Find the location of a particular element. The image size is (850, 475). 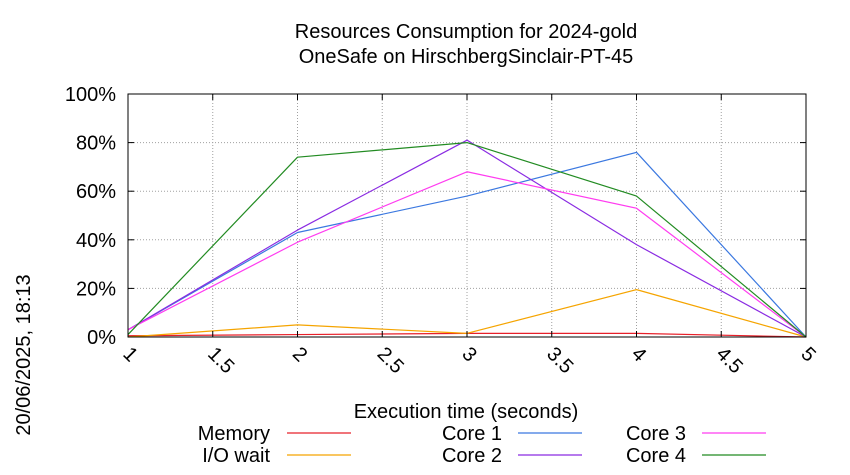

y-tick-label: 60% is located at coordinates (96, 192).